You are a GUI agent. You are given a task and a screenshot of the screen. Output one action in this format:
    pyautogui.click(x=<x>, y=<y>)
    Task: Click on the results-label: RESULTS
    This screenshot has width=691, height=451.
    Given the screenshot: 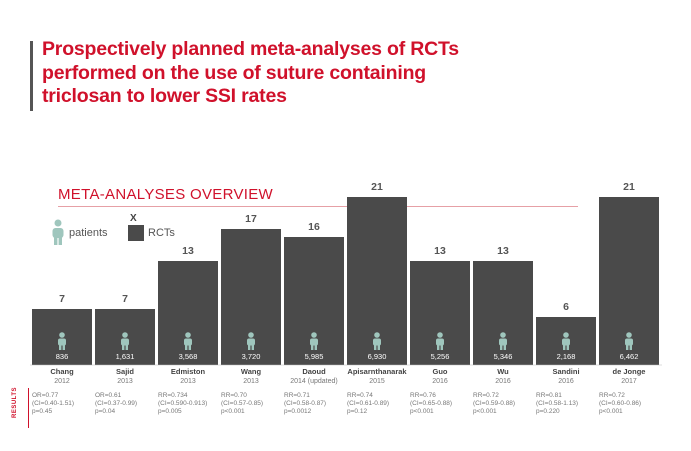 What is the action you would take?
    pyautogui.click(x=15, y=402)
    